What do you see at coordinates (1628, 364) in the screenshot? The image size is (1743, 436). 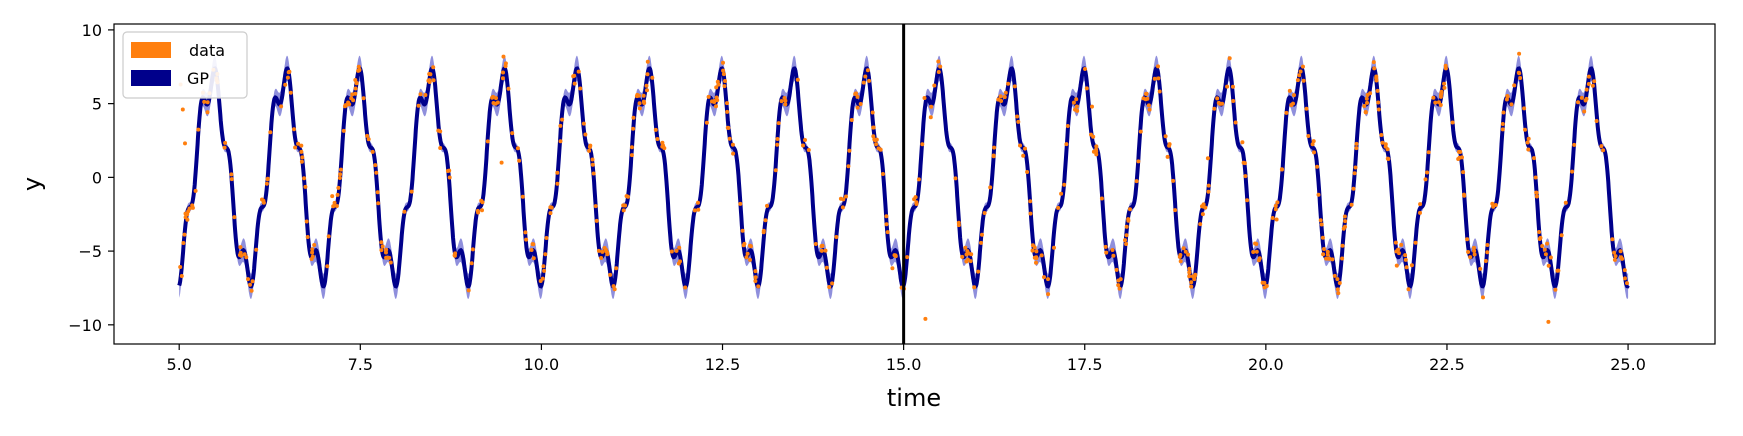 I see `x-tick-label: 25.0` at bounding box center [1628, 364].